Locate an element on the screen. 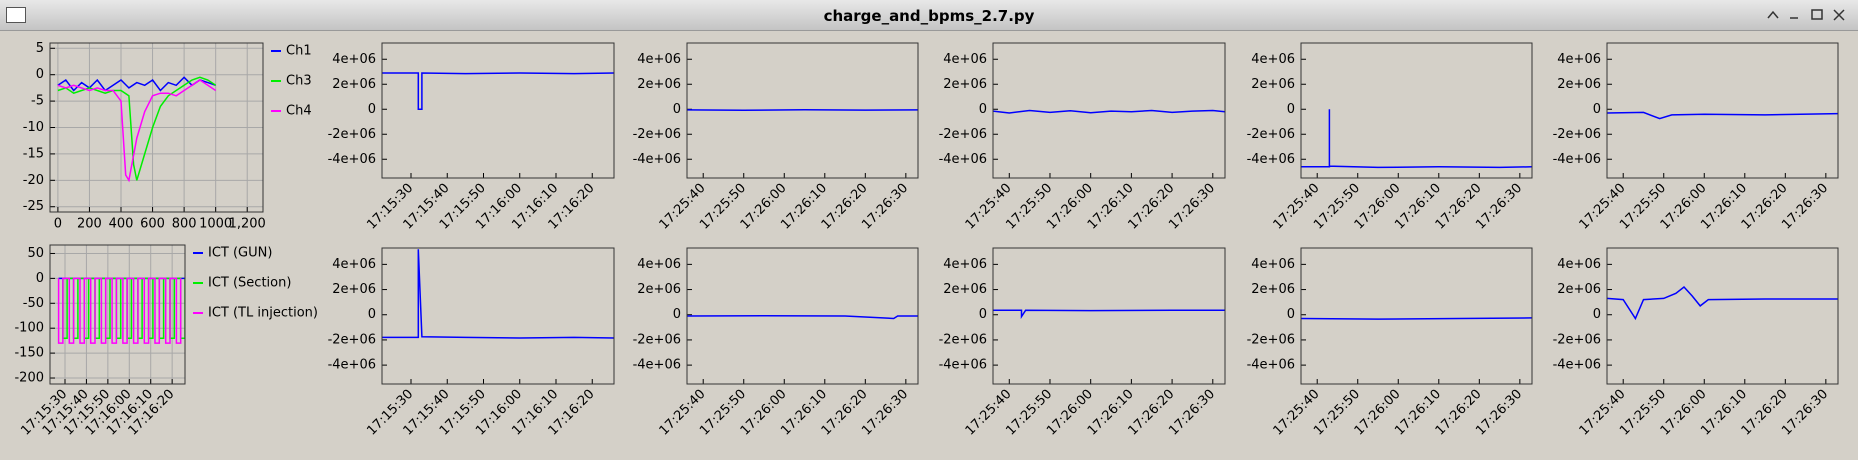 The width and height of the screenshot is (1858, 460). legend-label: Ch3 is located at coordinates (299, 81).